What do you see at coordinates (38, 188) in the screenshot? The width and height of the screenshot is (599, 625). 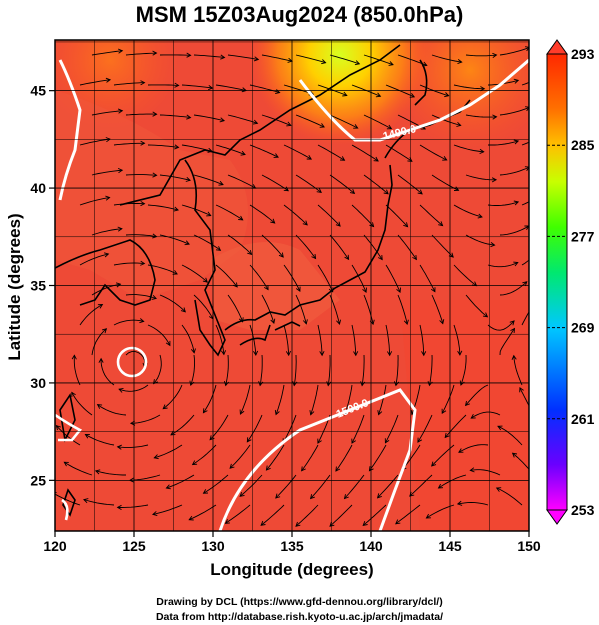 I see `y-tick-label: 40` at bounding box center [38, 188].